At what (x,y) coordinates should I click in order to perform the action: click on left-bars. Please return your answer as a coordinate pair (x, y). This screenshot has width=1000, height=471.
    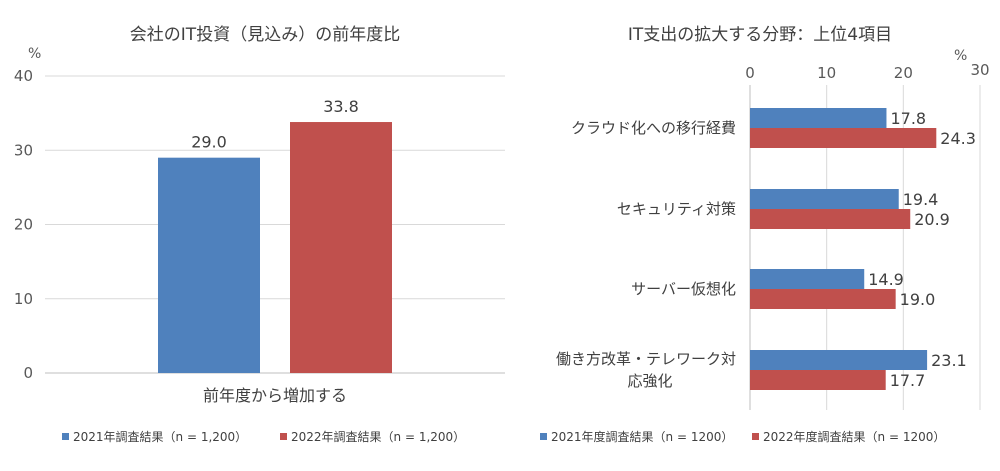
    Looking at the image, I should click on (275, 247).